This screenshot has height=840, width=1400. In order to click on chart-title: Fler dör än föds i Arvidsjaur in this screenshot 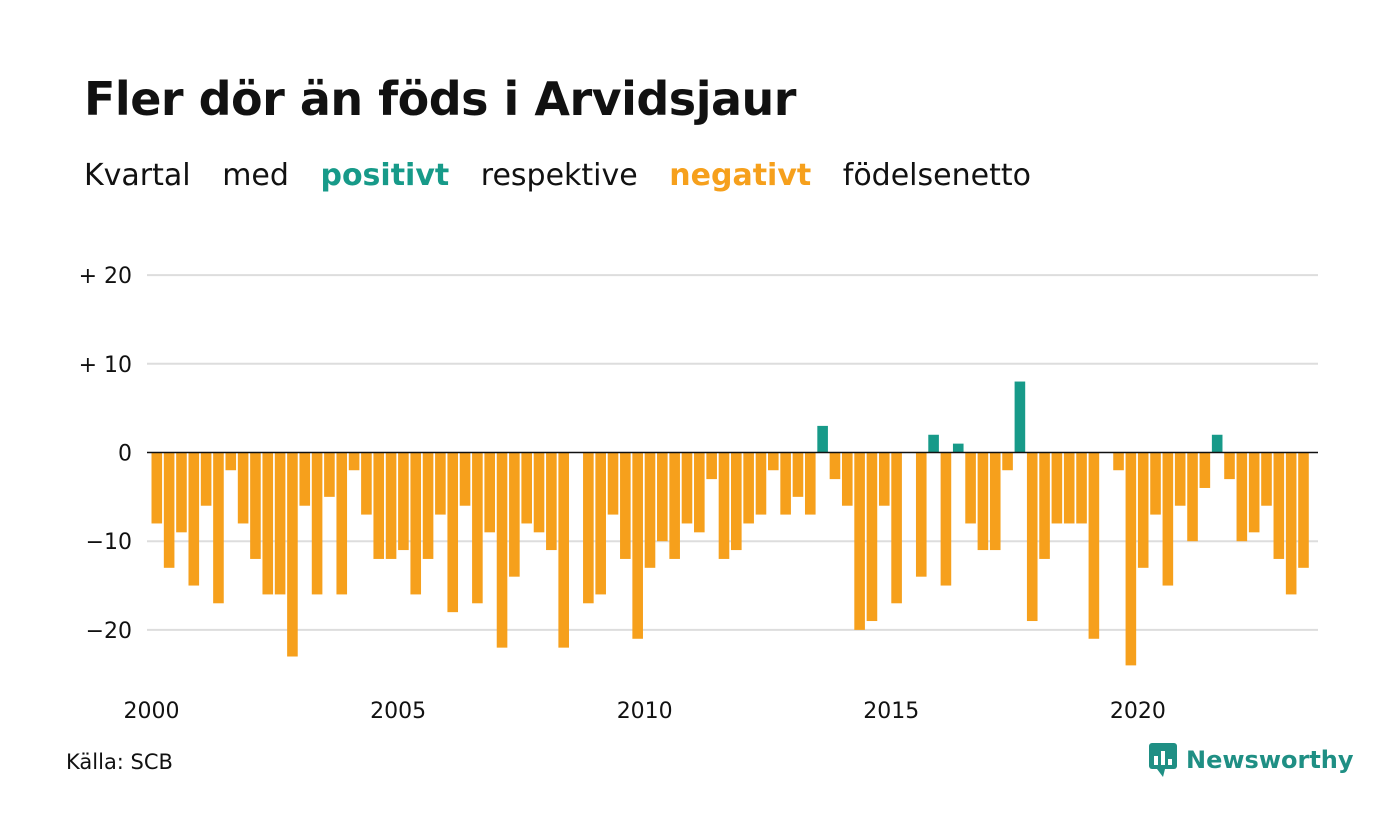, I will do `click(440, 99)`.